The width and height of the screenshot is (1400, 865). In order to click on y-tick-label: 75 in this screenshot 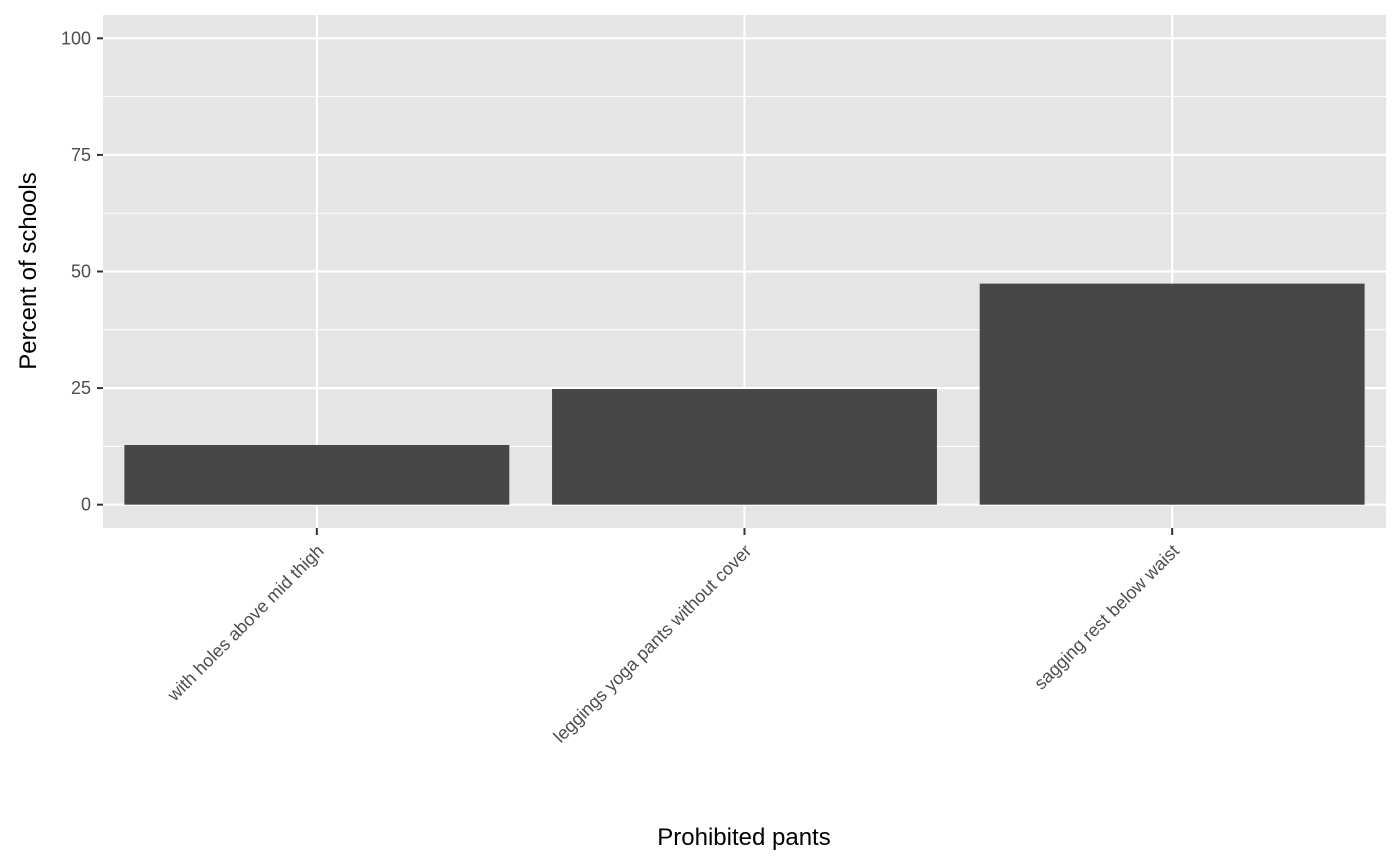, I will do `click(81, 155)`.